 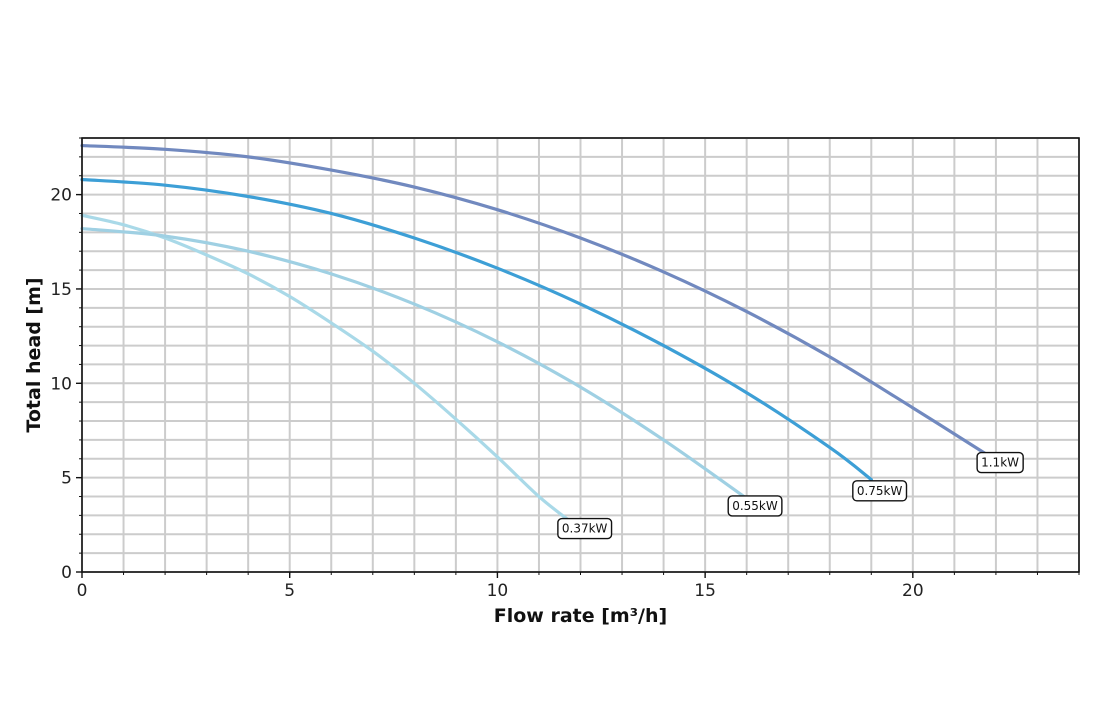 I want to click on curve-label: 1.1kW, so click(x=1000, y=462).